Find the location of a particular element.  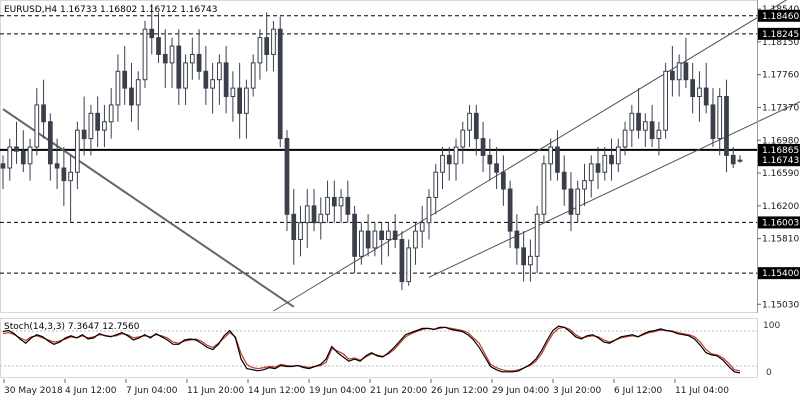

price-axis-label: 1.17760 is located at coordinates (780, 76).